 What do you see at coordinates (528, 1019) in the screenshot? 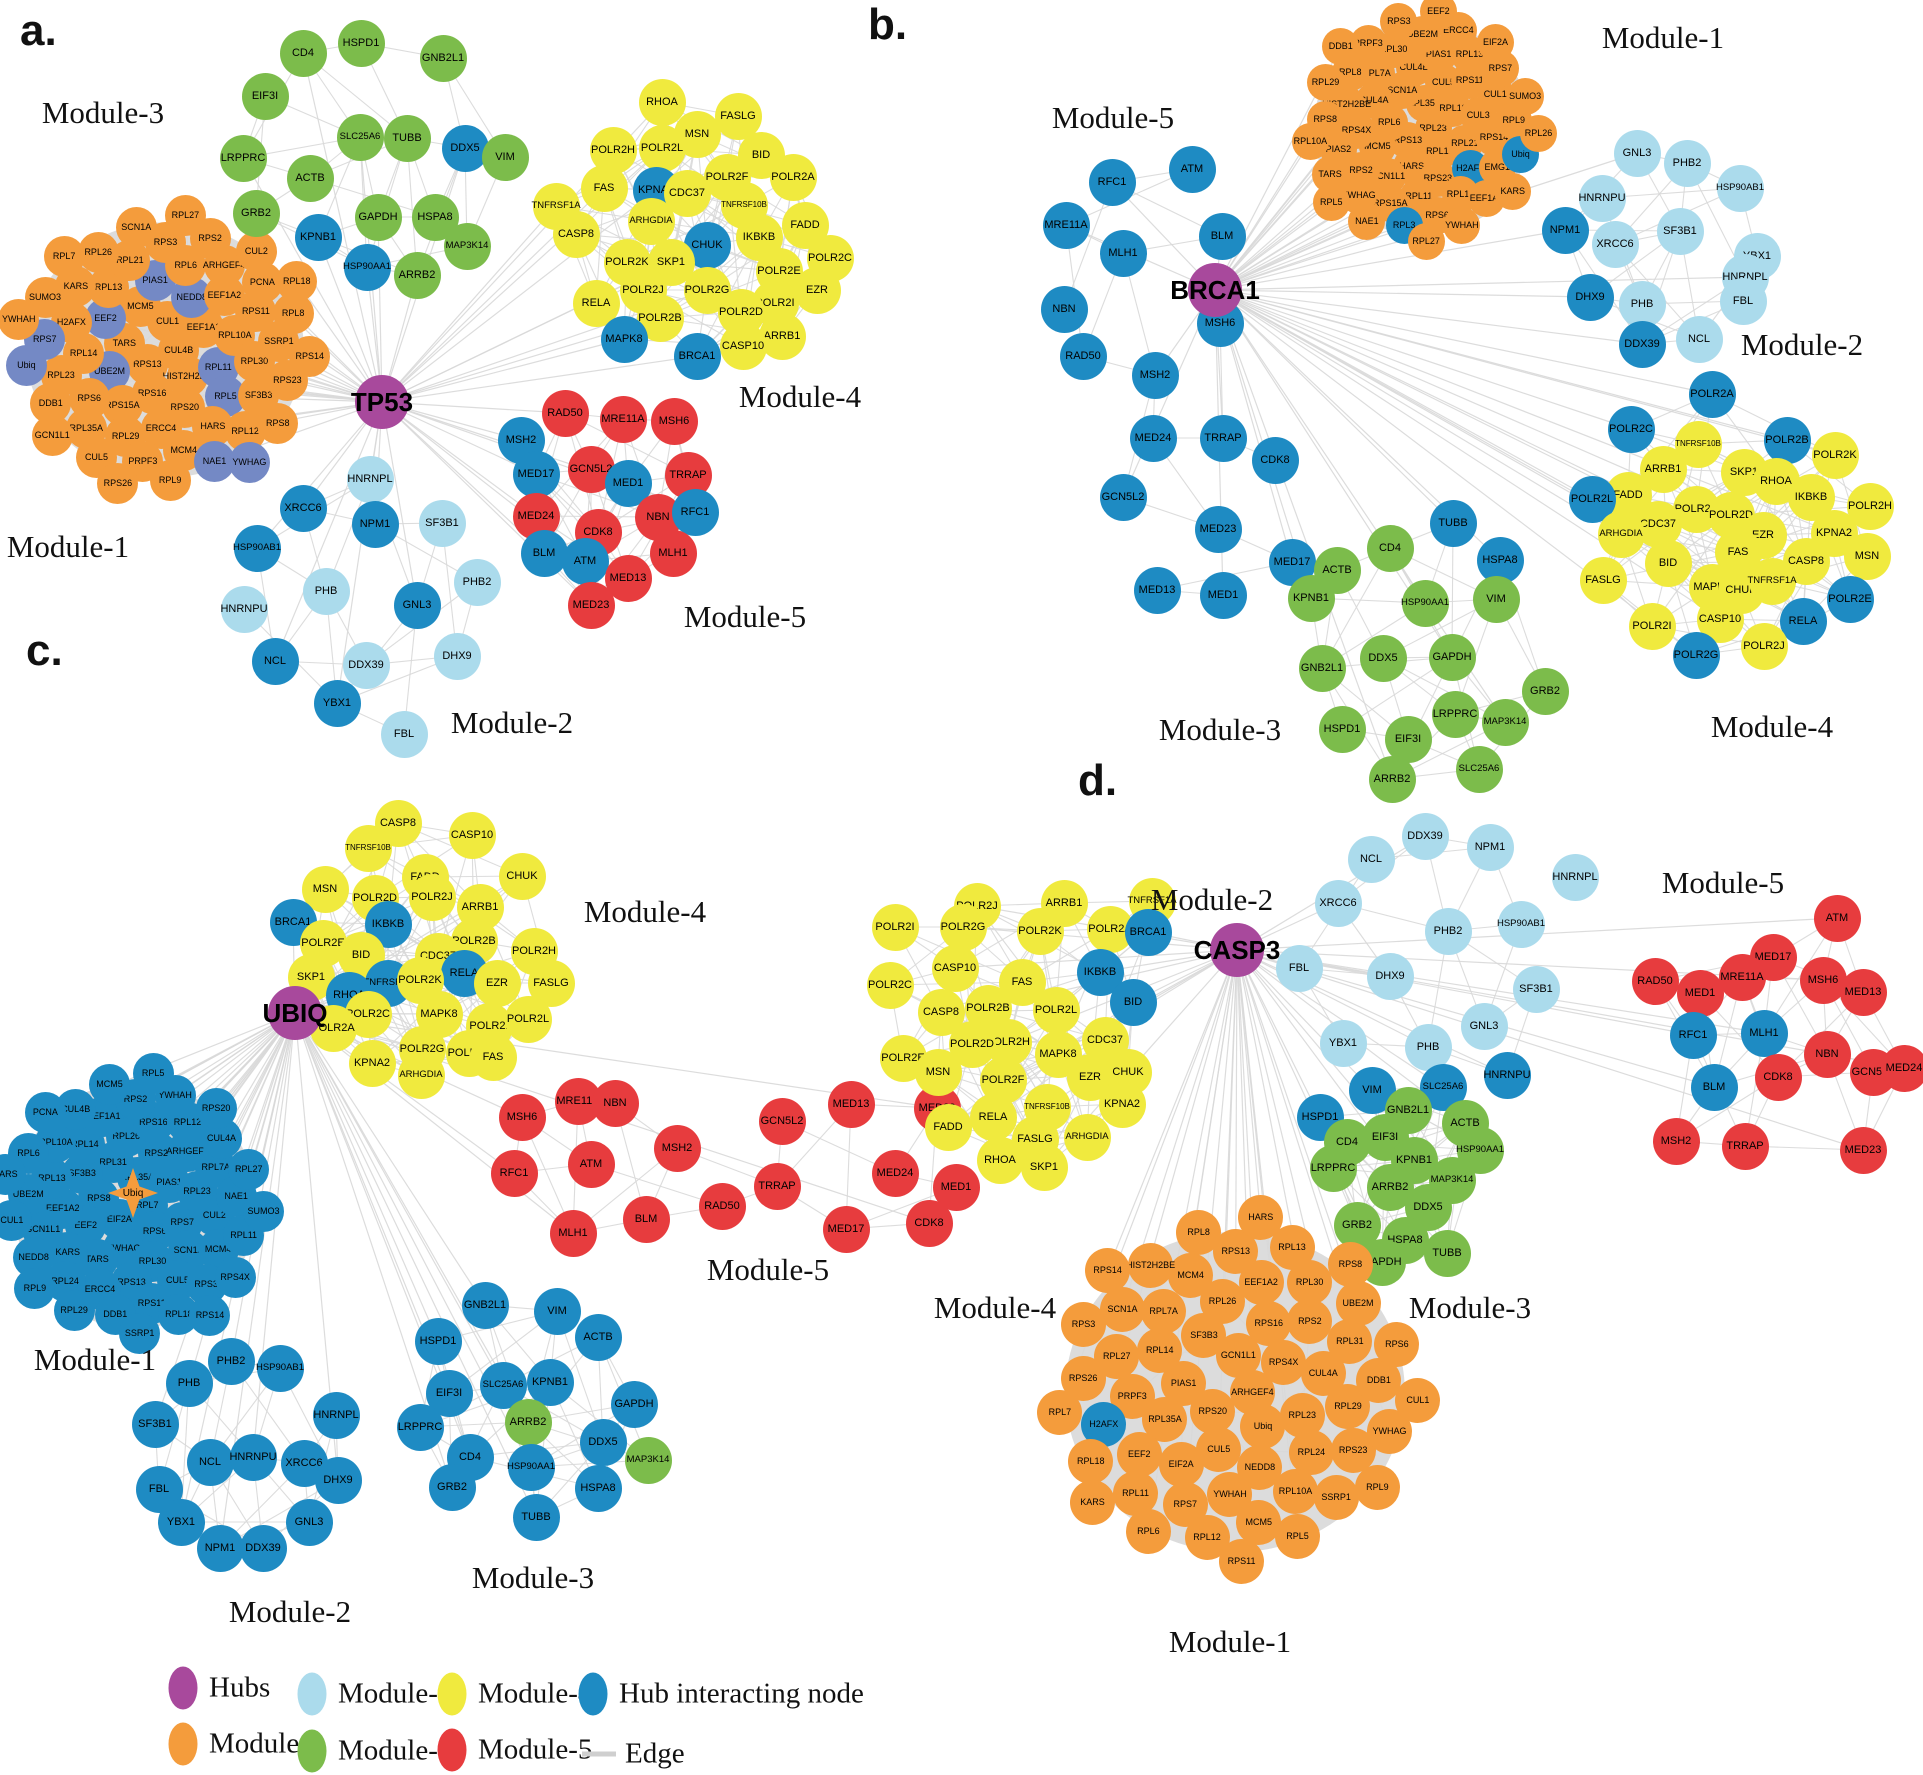
I see `node-c-POLR2L: POLR2L` at bounding box center [528, 1019].